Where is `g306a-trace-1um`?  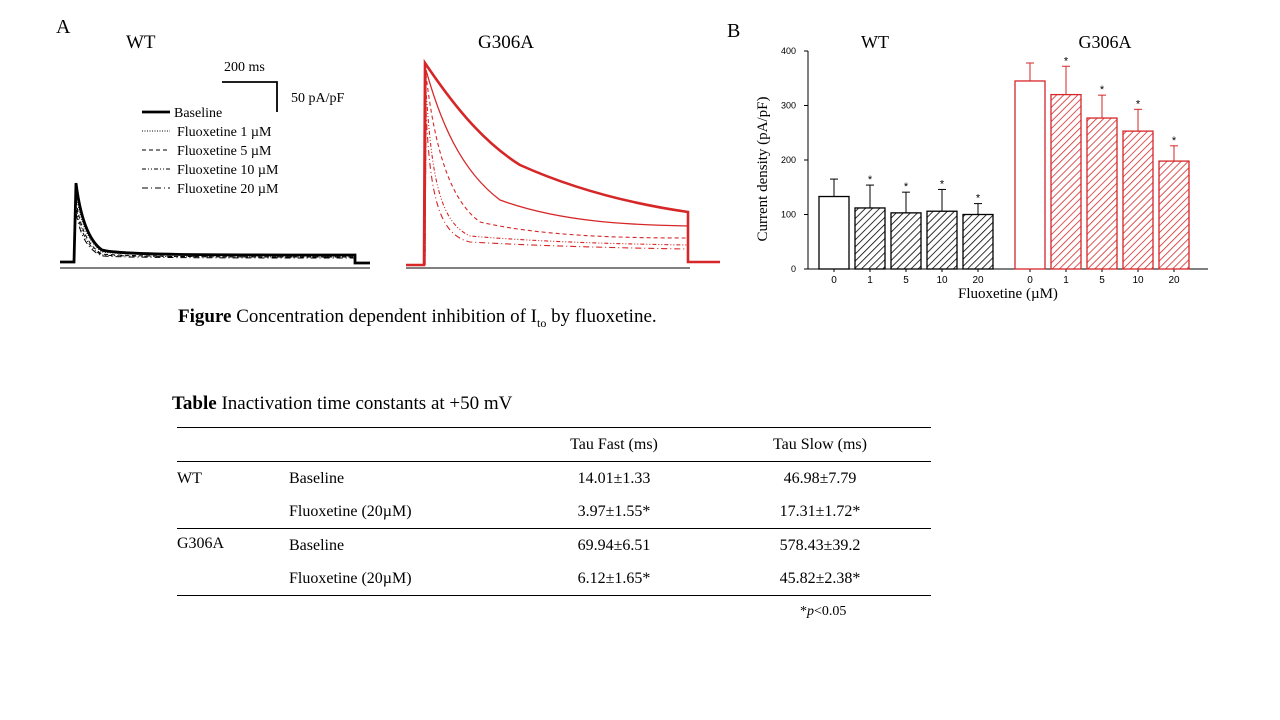
g306a-trace-1um is located at coordinates (556, 167).